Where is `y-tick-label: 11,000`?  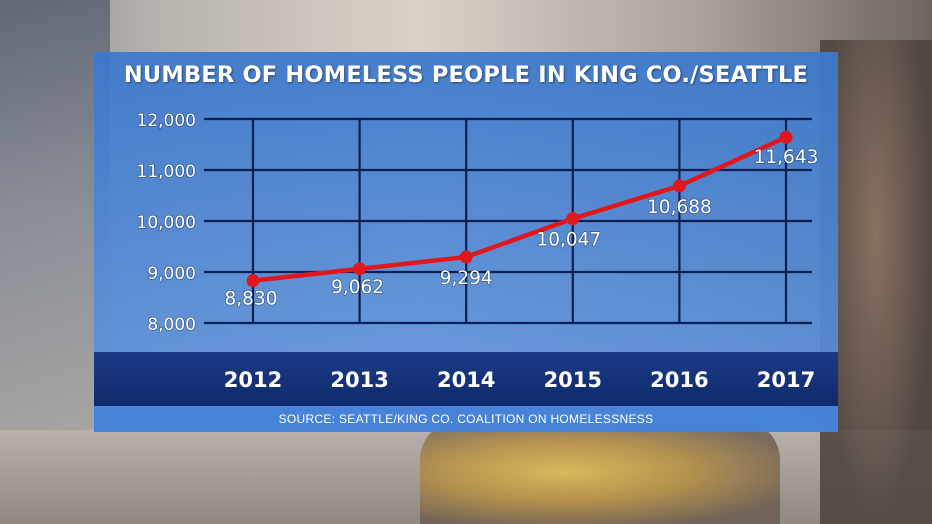 y-tick-label: 11,000 is located at coordinates (166, 172).